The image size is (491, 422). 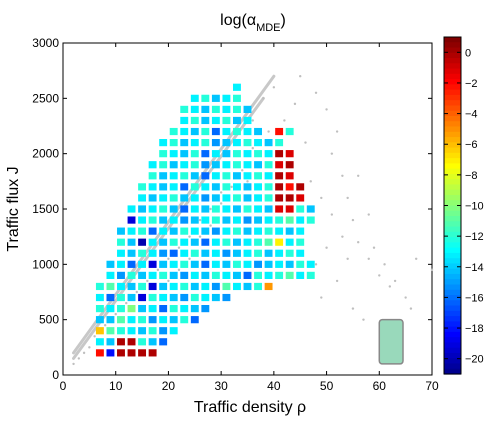 I want to click on colorbar-tick-label: −18, so click(x=474, y=329).